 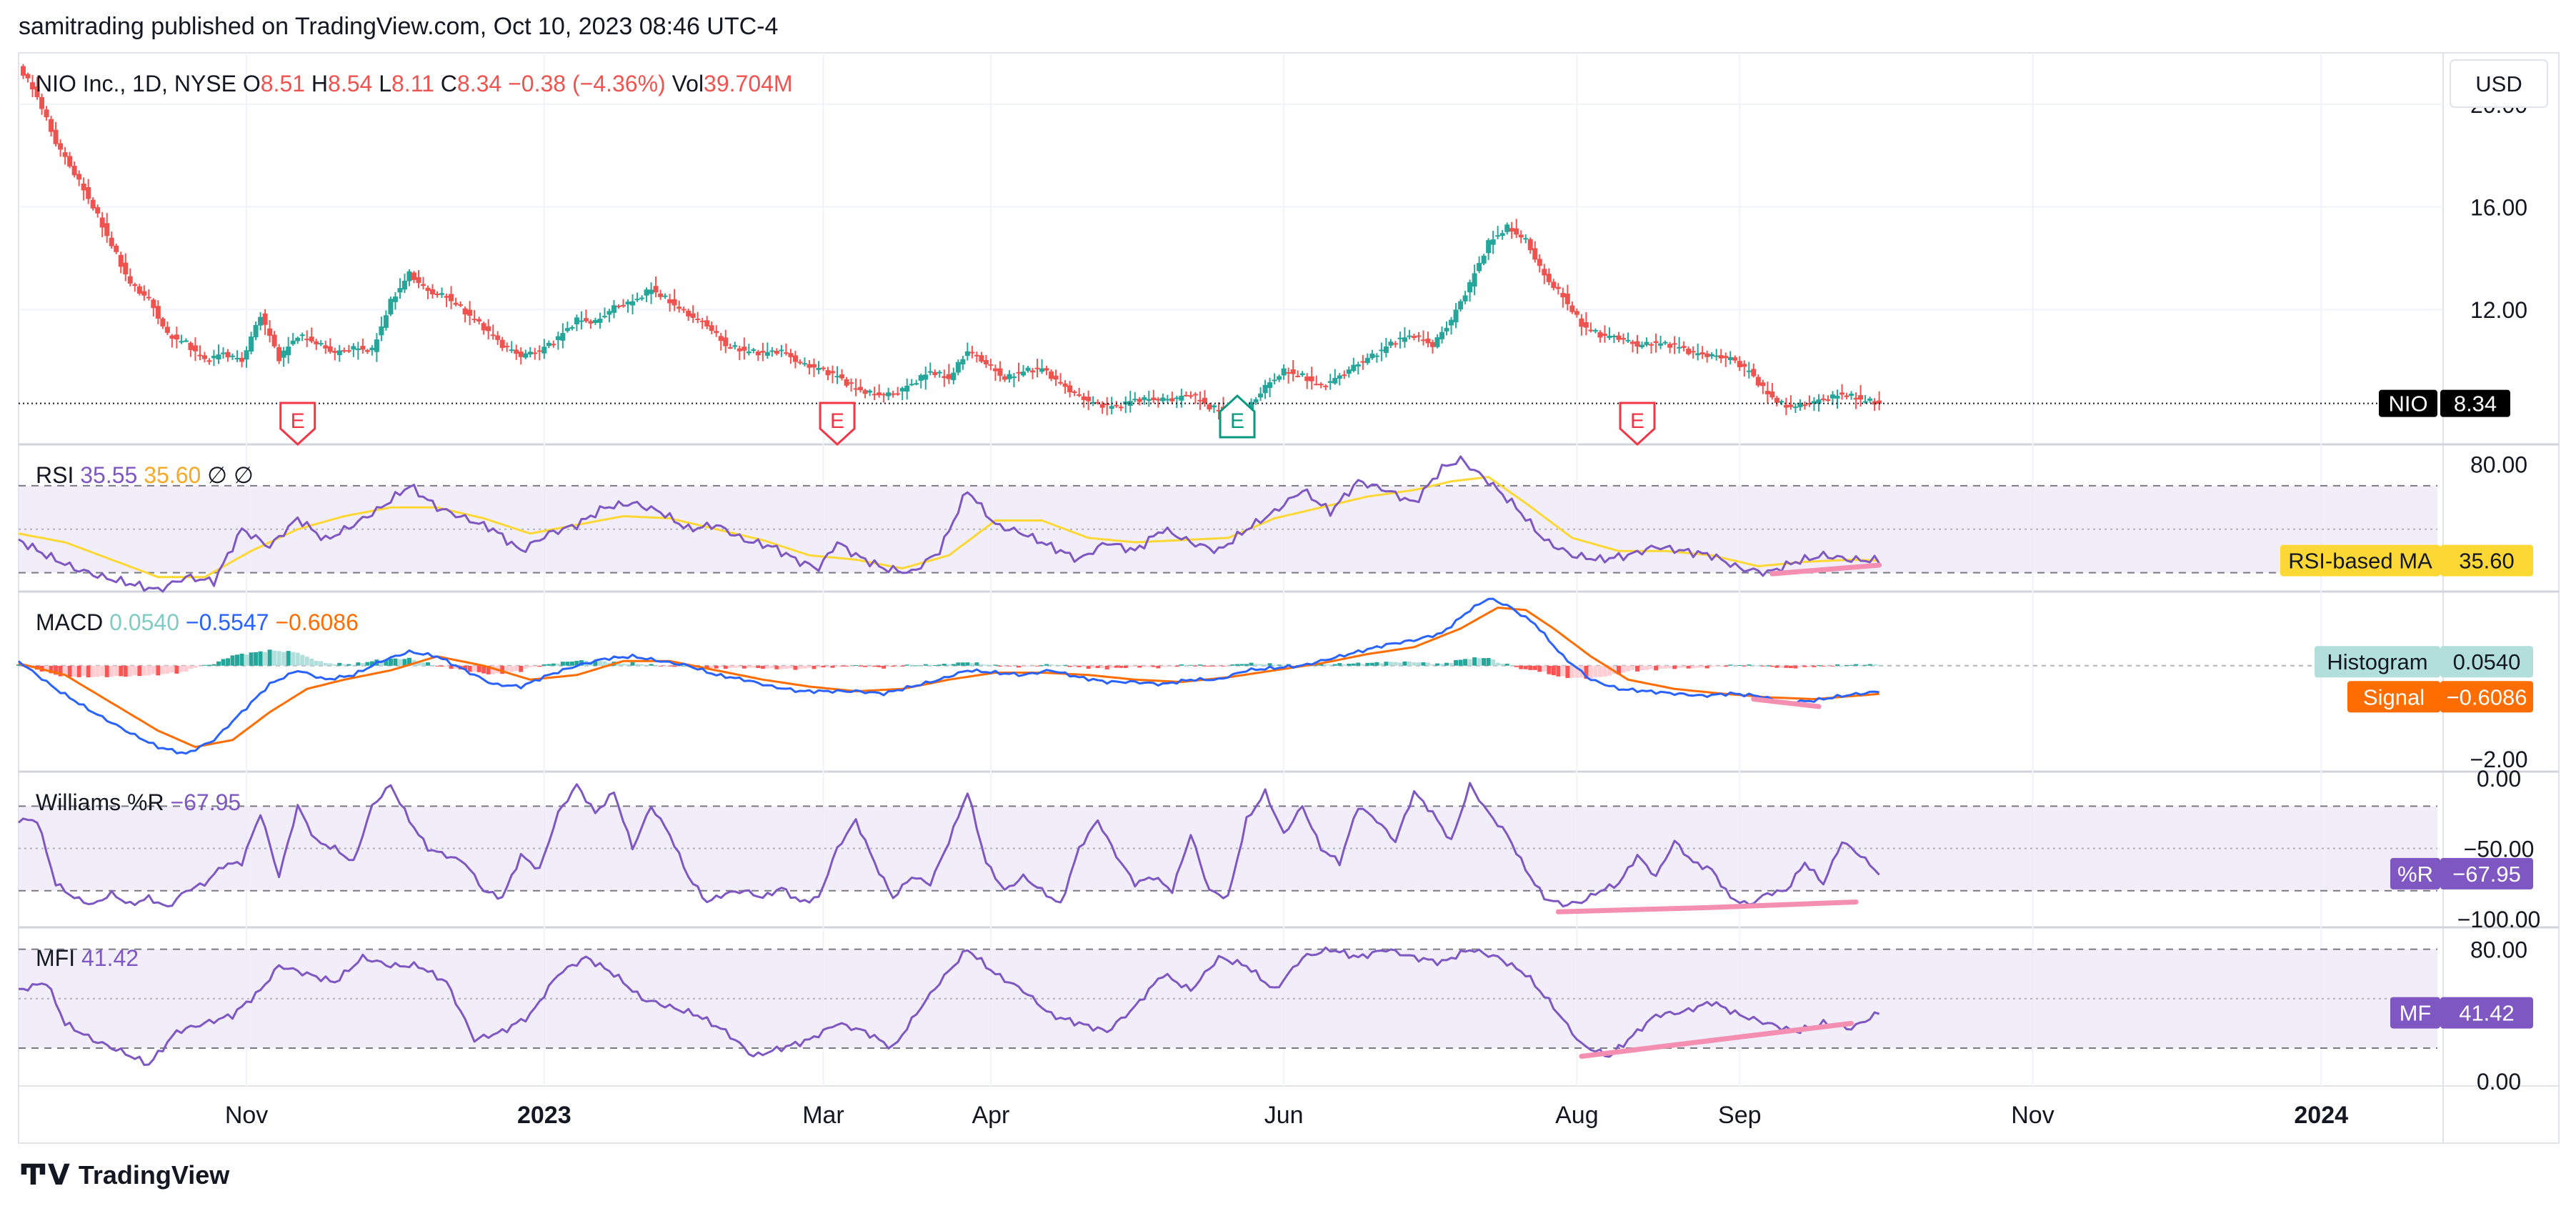 I want to click on rsi-divergence-line, so click(x=1826, y=569).